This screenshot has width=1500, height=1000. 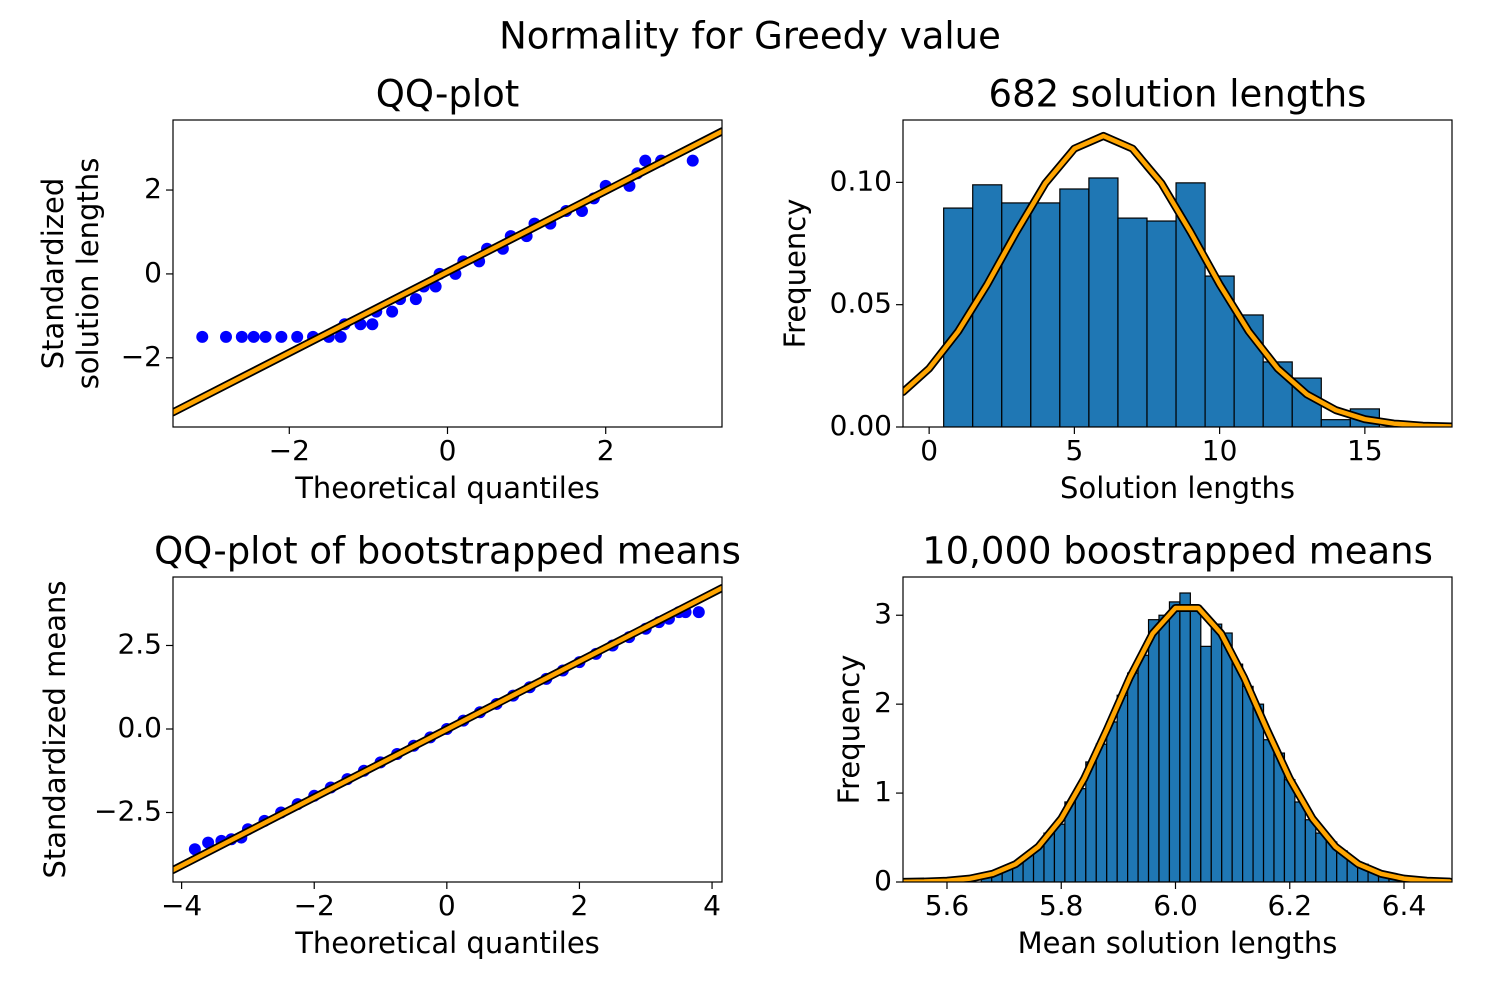 I want to click on subplot-title: 10,000 boostrapped means, so click(x=1177, y=551).